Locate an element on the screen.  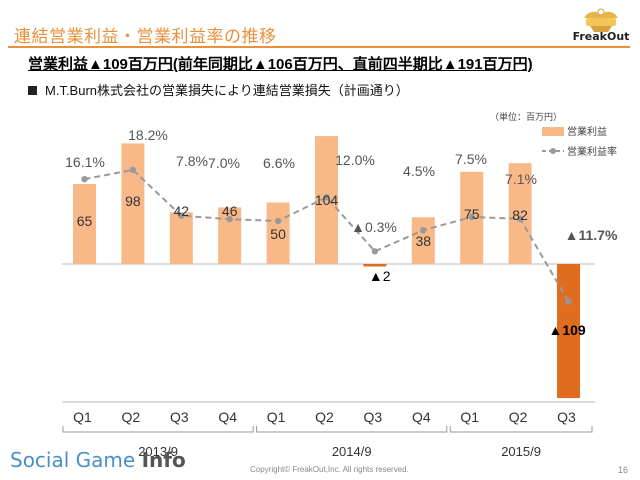
category-label-6: Q3 is located at coordinates (373, 417).